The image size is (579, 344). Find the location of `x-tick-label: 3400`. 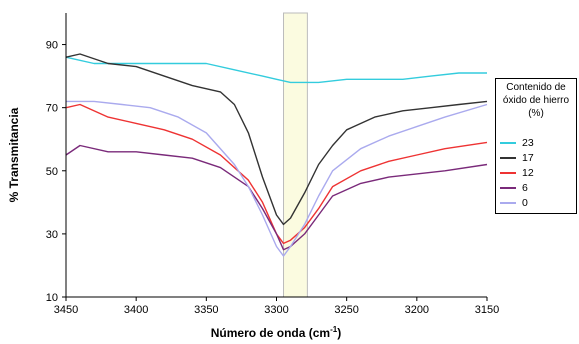

x-tick-label: 3400 is located at coordinates (136, 310).